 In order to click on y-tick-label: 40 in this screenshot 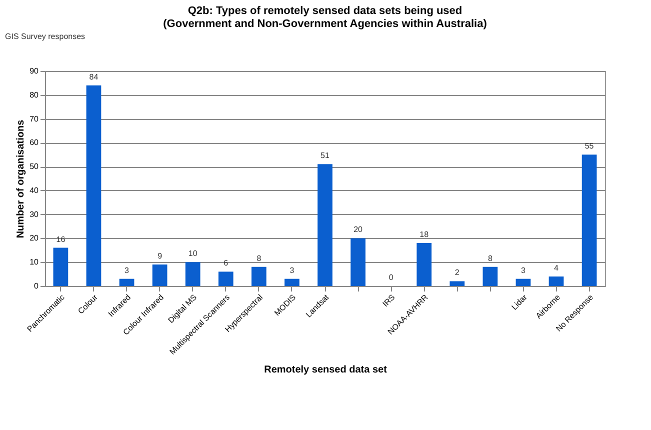, I will do `click(35, 190)`.